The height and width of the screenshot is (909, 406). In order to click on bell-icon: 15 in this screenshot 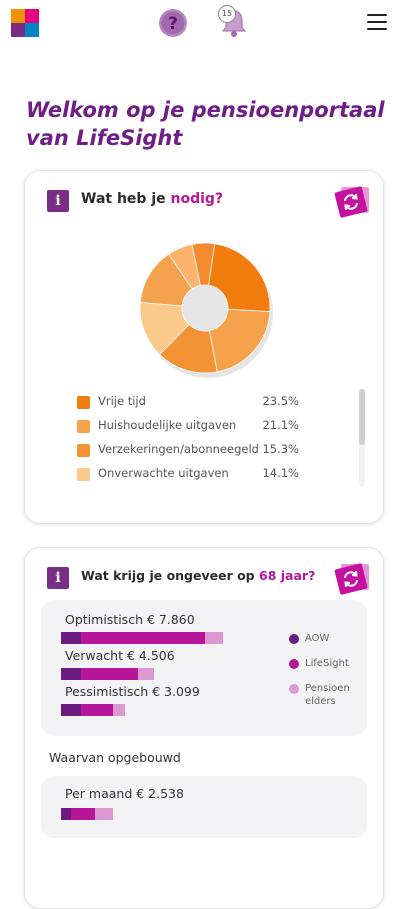, I will do `click(234, 21)`.